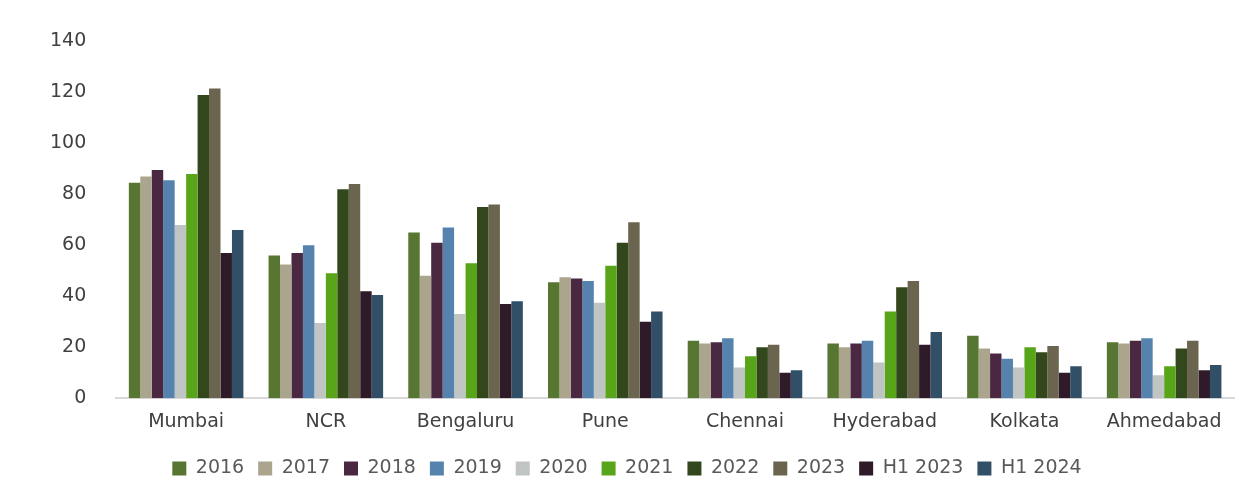  What do you see at coordinates (465, 419) in the screenshot?
I see `x-tick-label: Bengaluru` at bounding box center [465, 419].